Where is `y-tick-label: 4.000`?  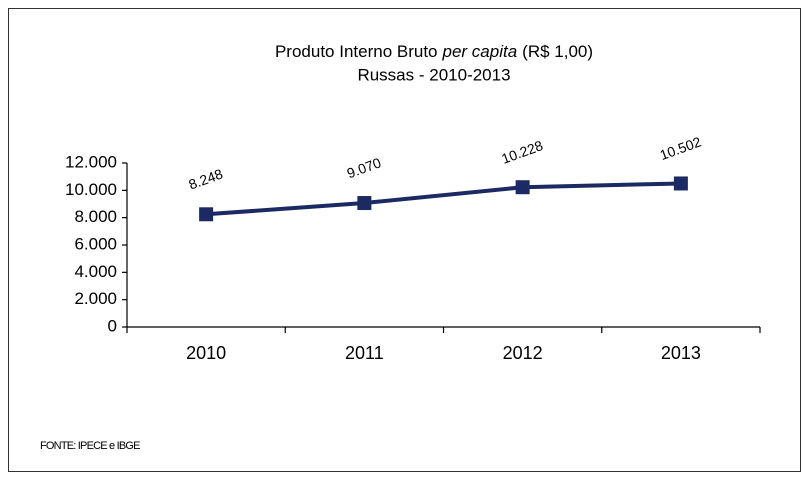
y-tick-label: 4.000 is located at coordinates (95, 271).